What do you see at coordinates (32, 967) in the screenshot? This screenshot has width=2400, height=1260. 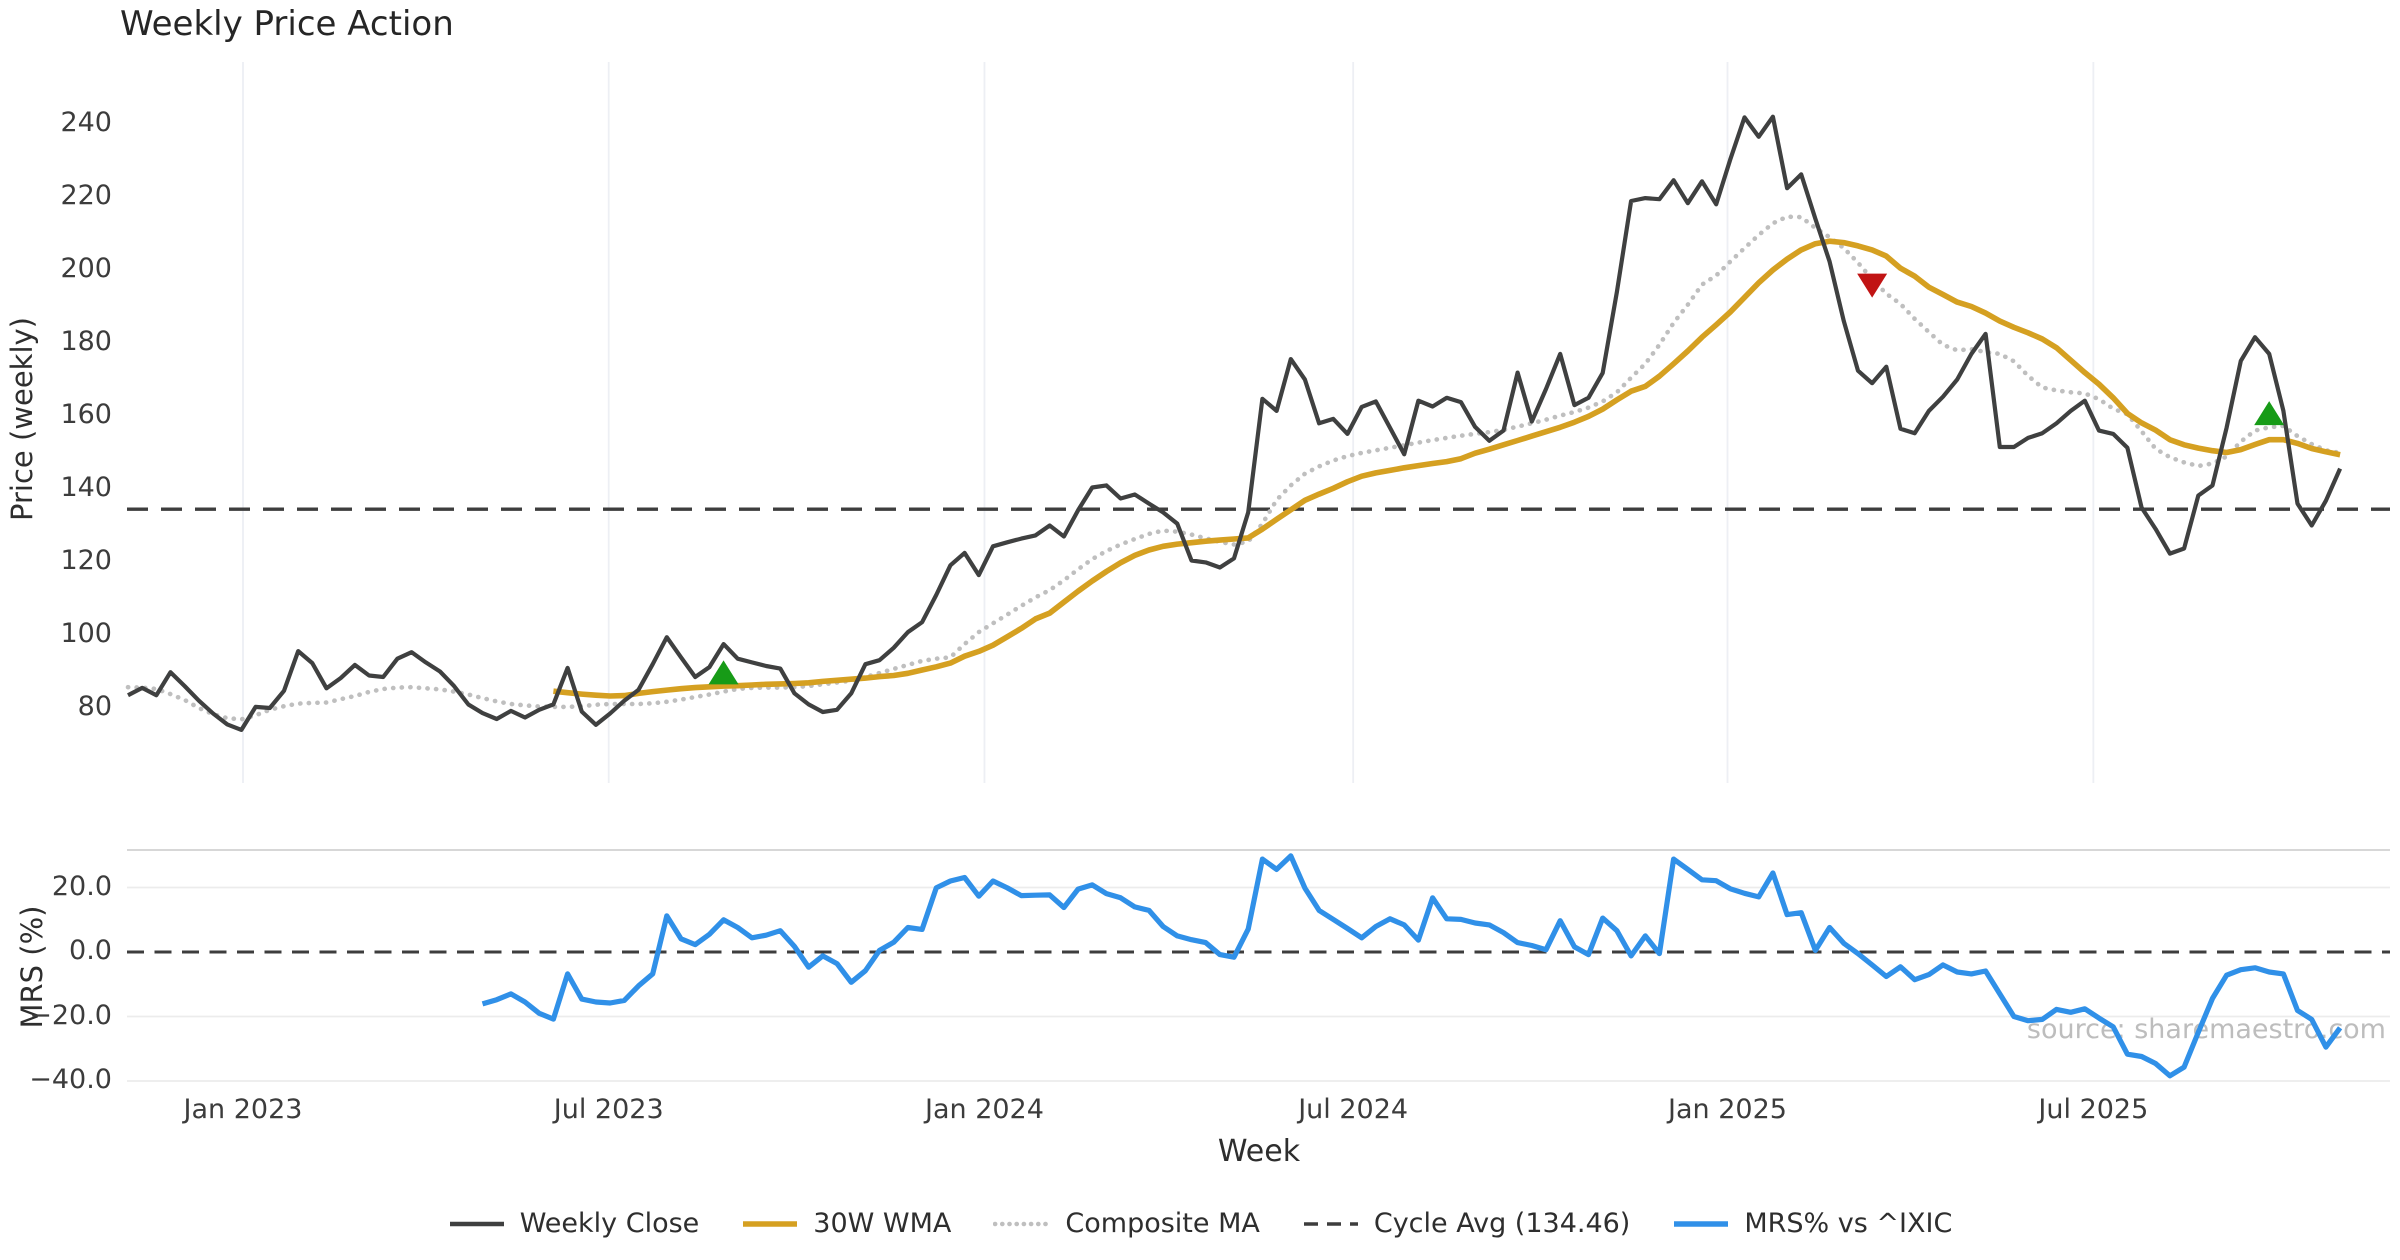 I see `mrs-axis-label: MRS (%)` at bounding box center [32, 967].